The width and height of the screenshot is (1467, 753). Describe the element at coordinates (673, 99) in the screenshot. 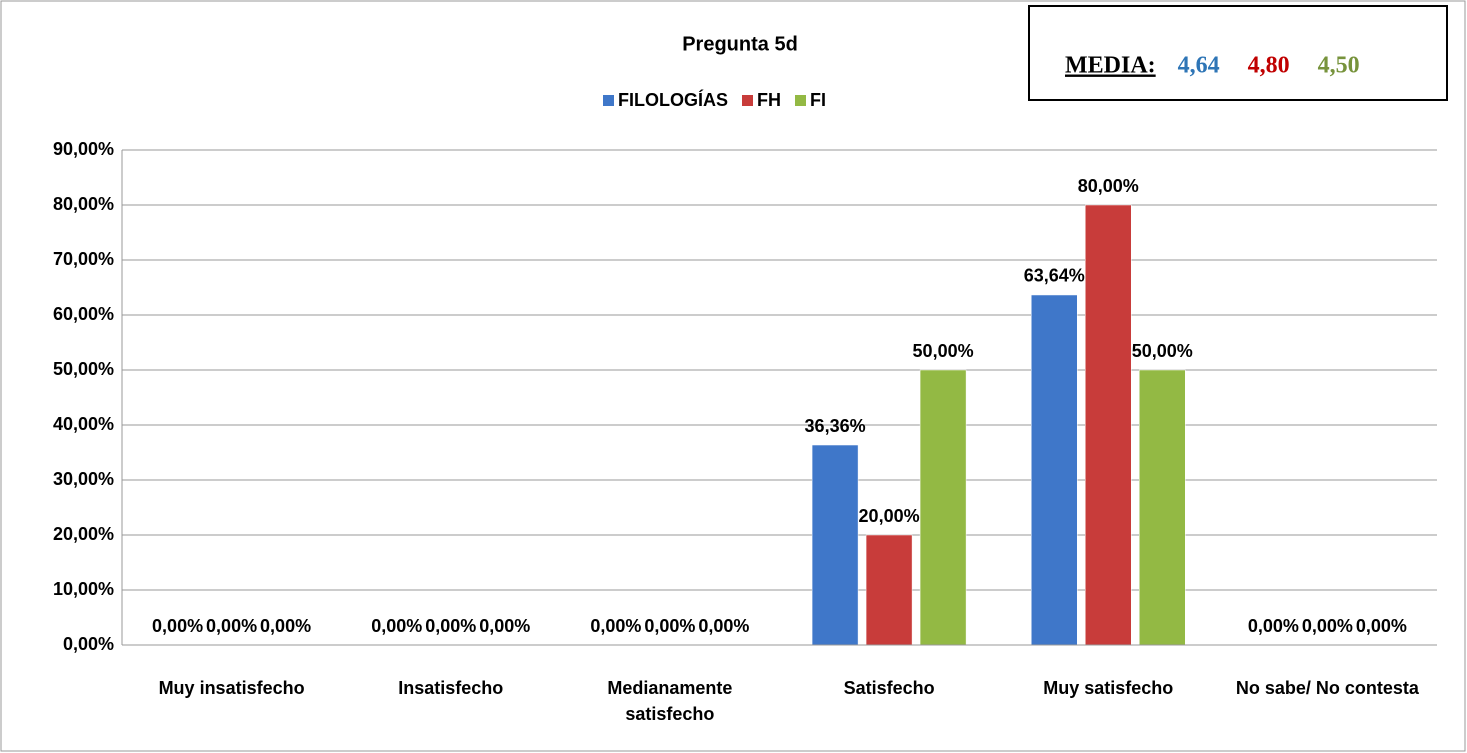

I see `legend-label: FILOLOGÍAS` at that location.